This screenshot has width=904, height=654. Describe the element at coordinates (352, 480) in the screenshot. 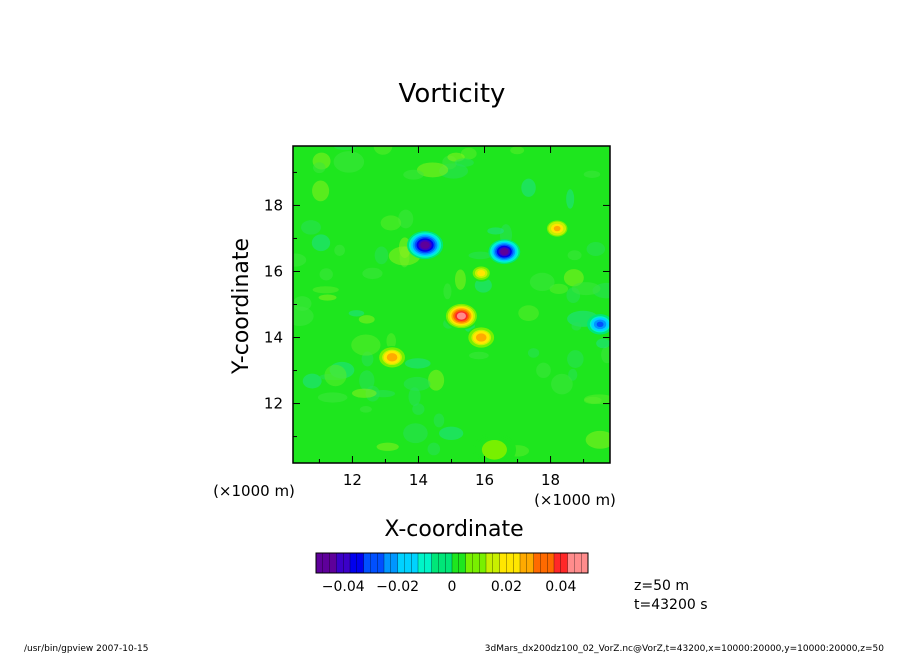

I see `x-tick-label: 12` at that location.